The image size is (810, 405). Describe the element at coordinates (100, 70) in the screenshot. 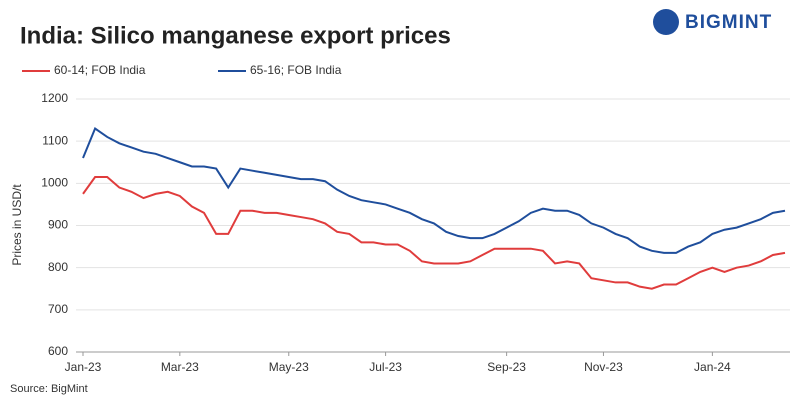

I see `legend-label: 60-14; FOB India` at that location.